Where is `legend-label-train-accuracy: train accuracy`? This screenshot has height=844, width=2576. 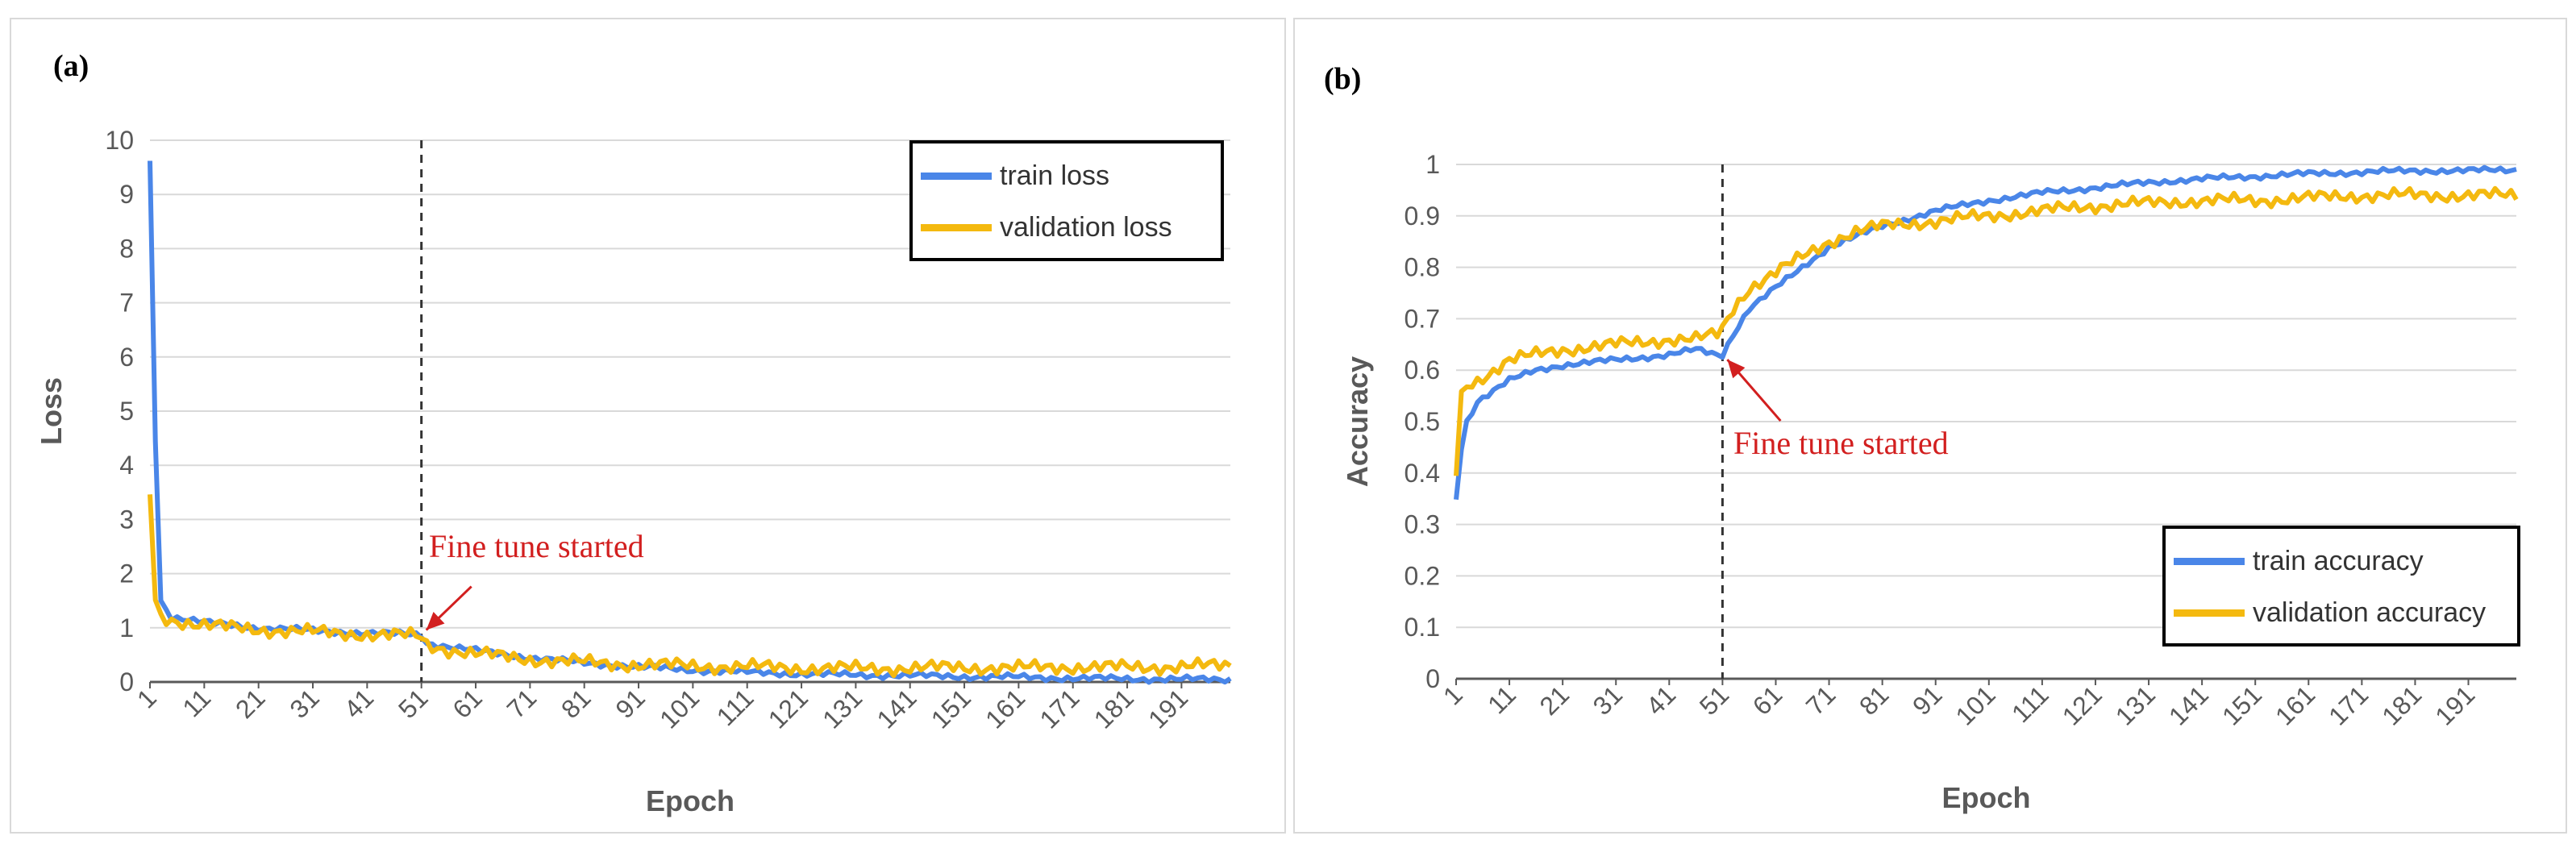
legend-label-train-accuracy: train accuracy is located at coordinates (2338, 560).